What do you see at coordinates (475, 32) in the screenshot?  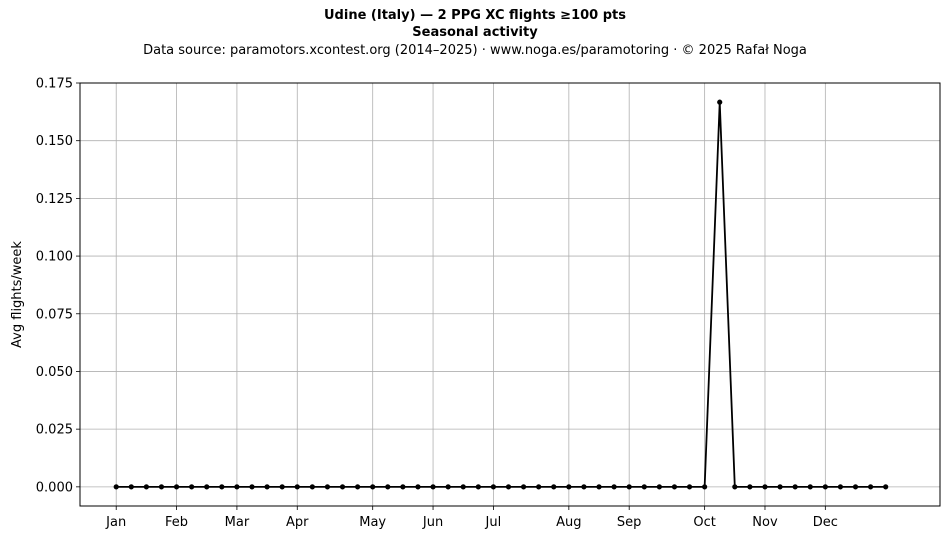 I see `chart-subtitle: Seasonal activity` at bounding box center [475, 32].